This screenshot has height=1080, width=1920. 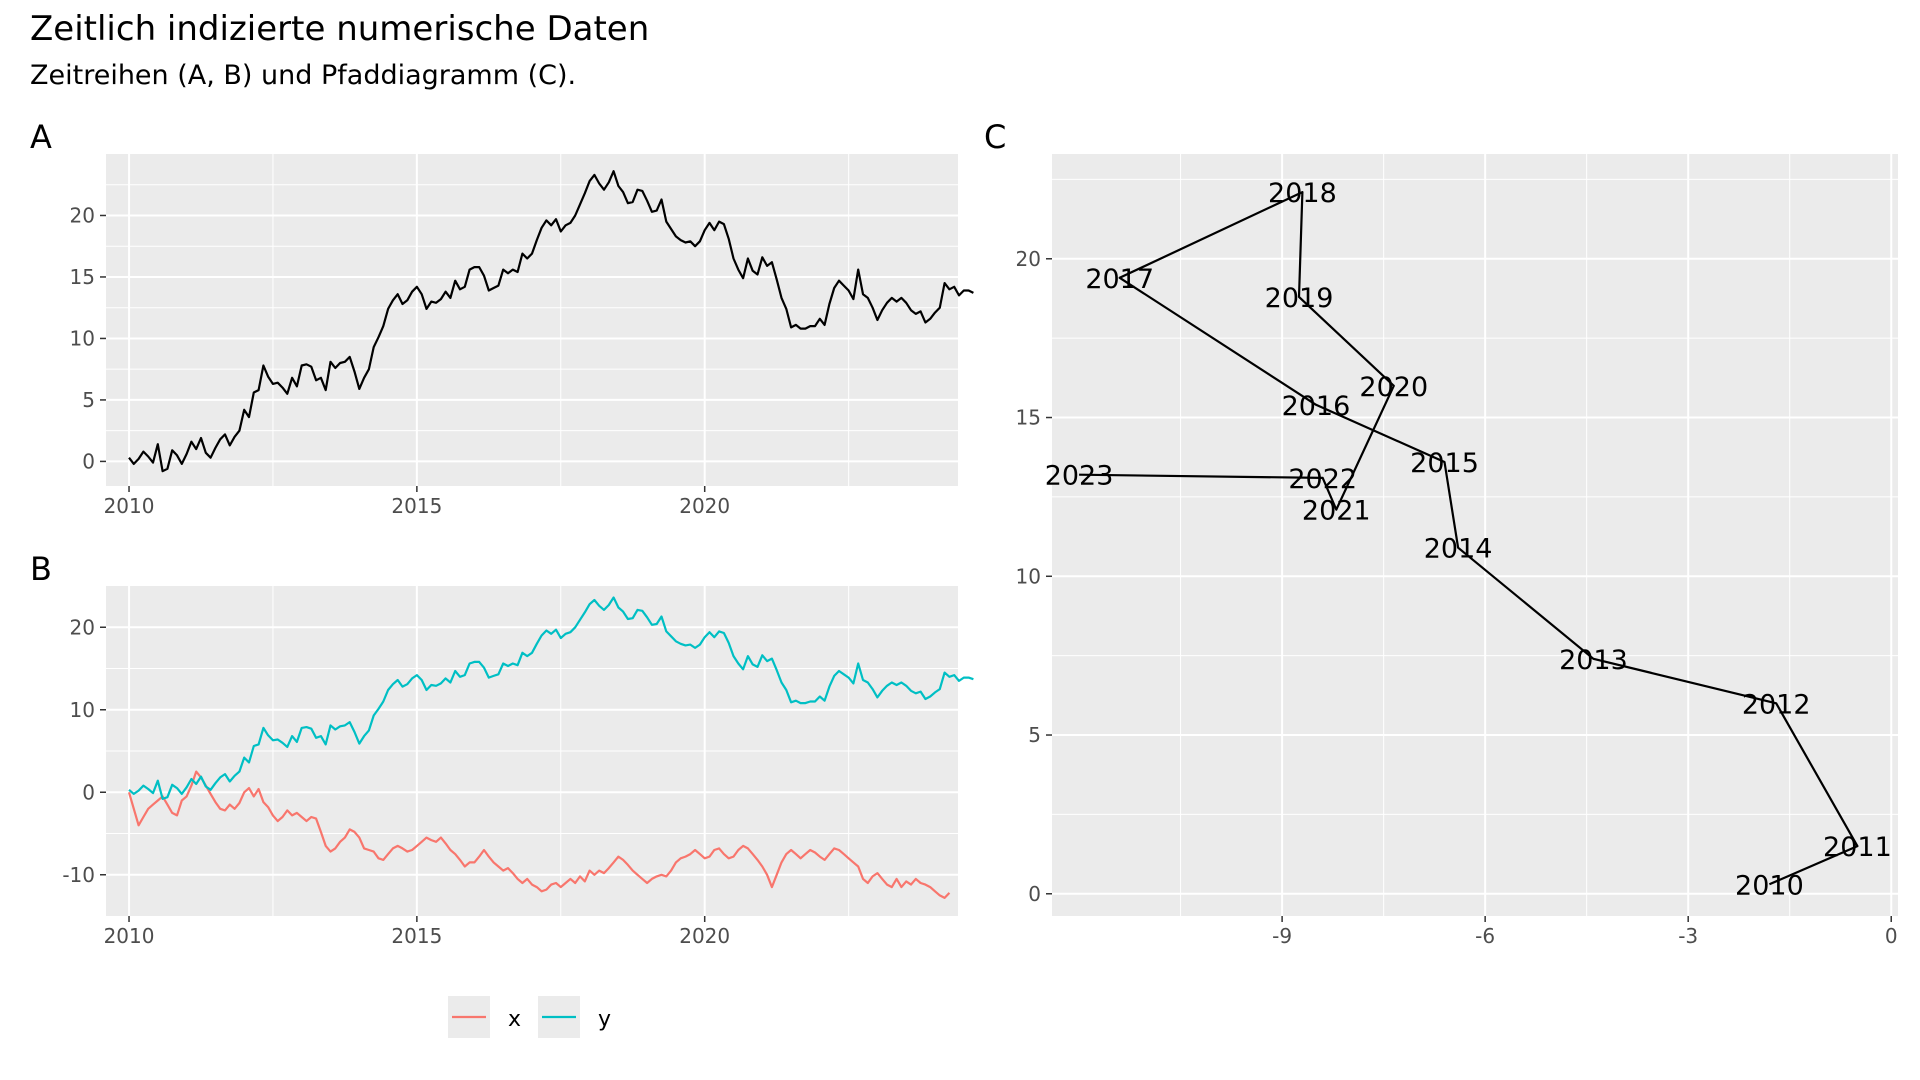 What do you see at coordinates (1485, 936) in the screenshot?
I see `x-tick-label: -6` at bounding box center [1485, 936].